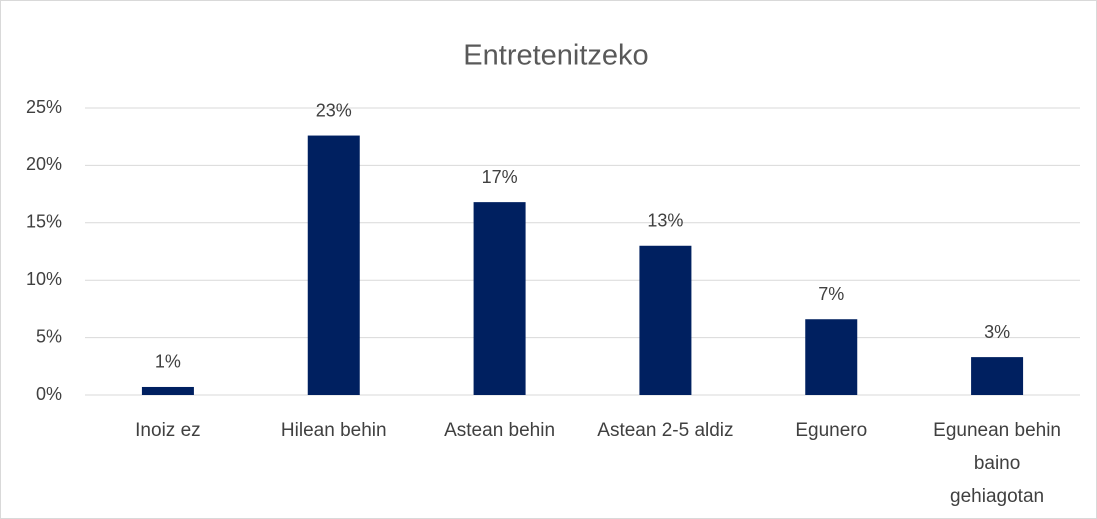 This screenshot has height=519, width=1097. Describe the element at coordinates (665, 221) in the screenshot. I see `data-label: 13%` at that location.